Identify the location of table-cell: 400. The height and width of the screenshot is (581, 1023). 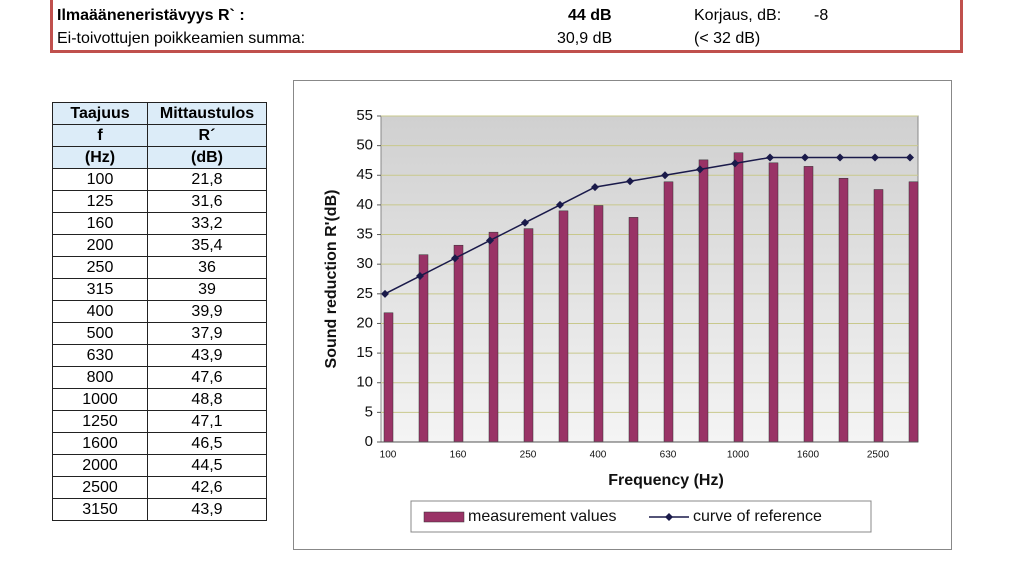
(100, 311).